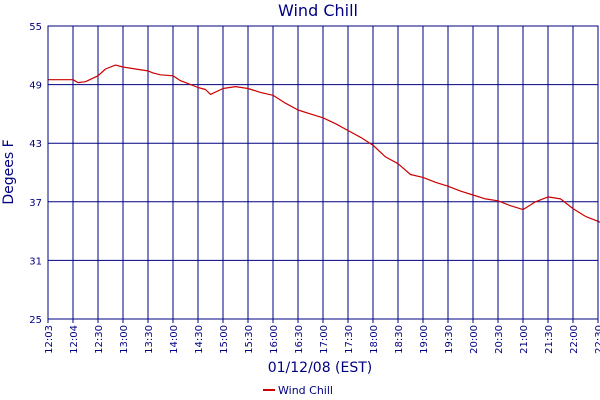  What do you see at coordinates (35, 27) in the screenshot?
I see `y-tick-label: 55` at bounding box center [35, 27].